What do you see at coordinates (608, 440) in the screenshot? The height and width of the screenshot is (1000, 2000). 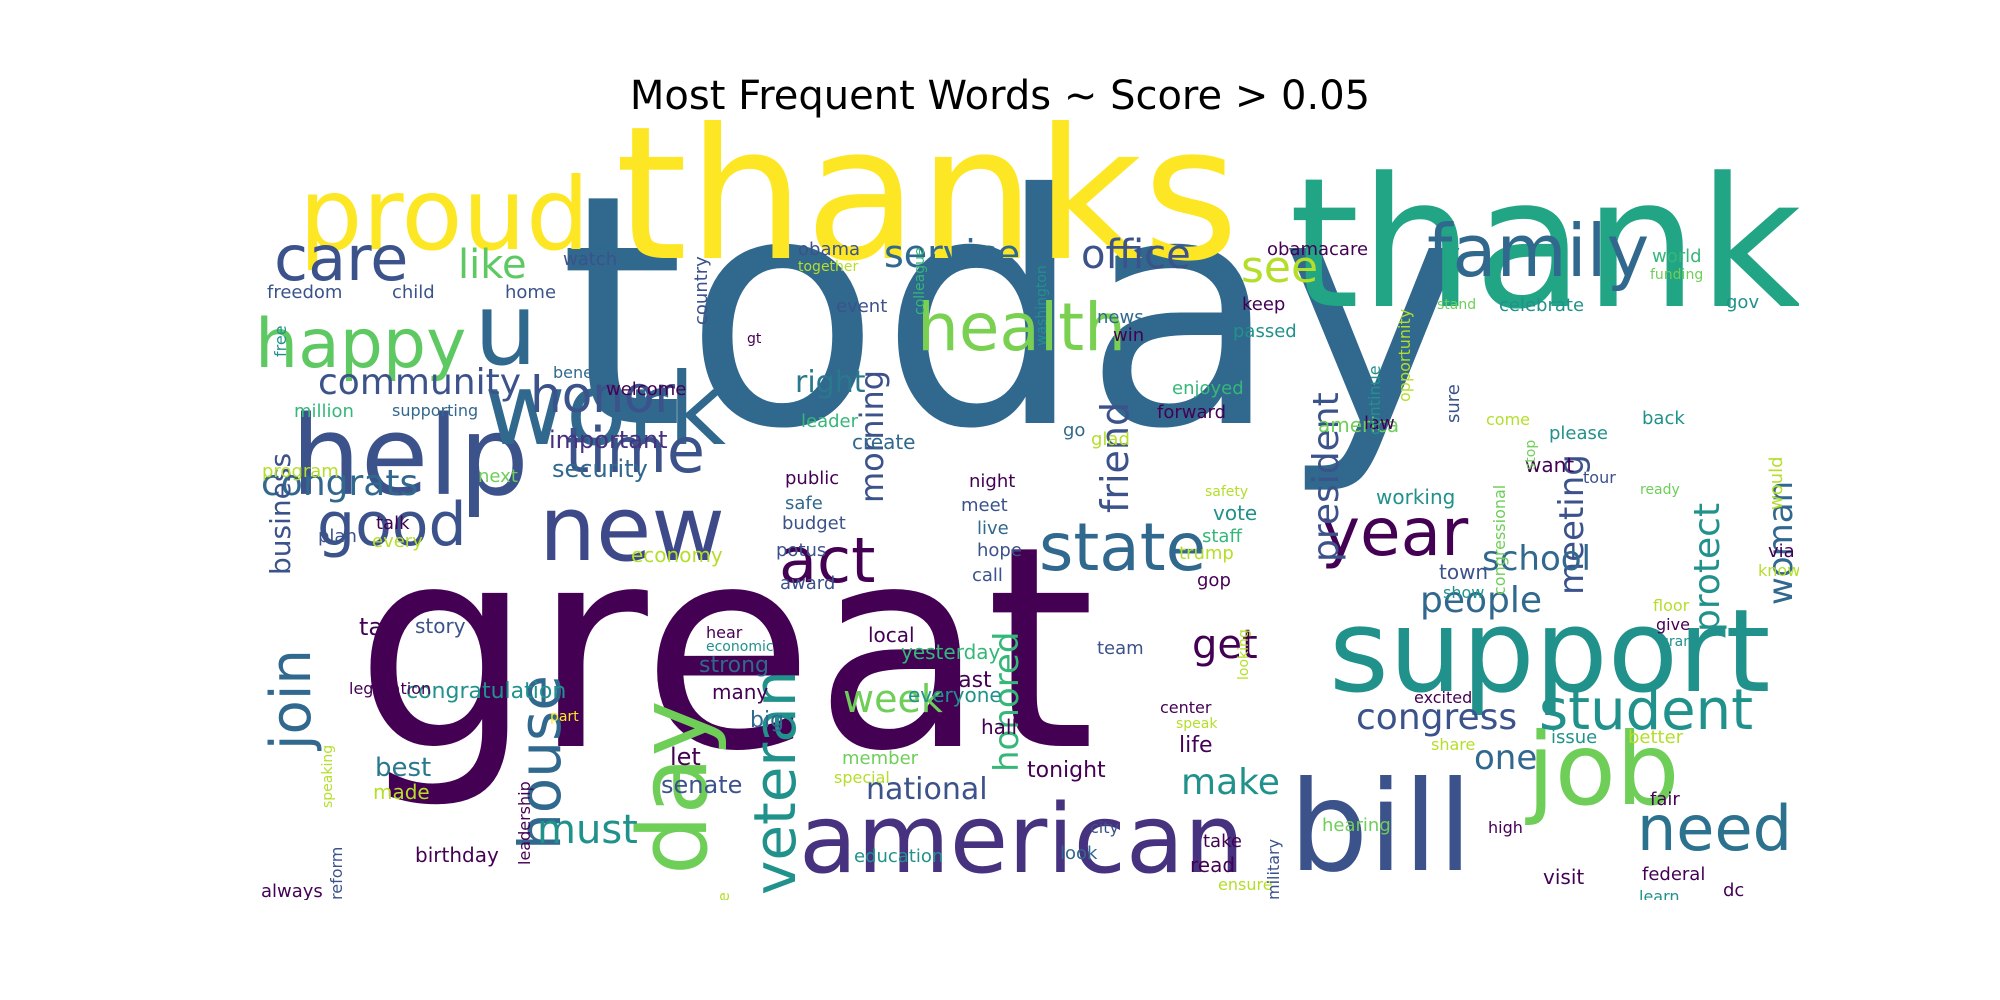 I see `word-important: important` at bounding box center [608, 440].